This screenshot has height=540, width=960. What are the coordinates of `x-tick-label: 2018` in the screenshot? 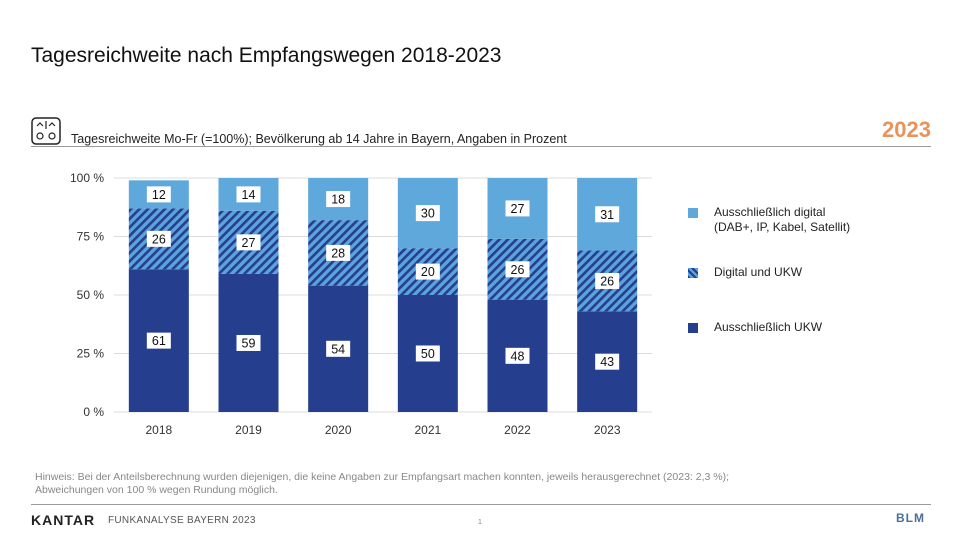 It's located at (158, 430).